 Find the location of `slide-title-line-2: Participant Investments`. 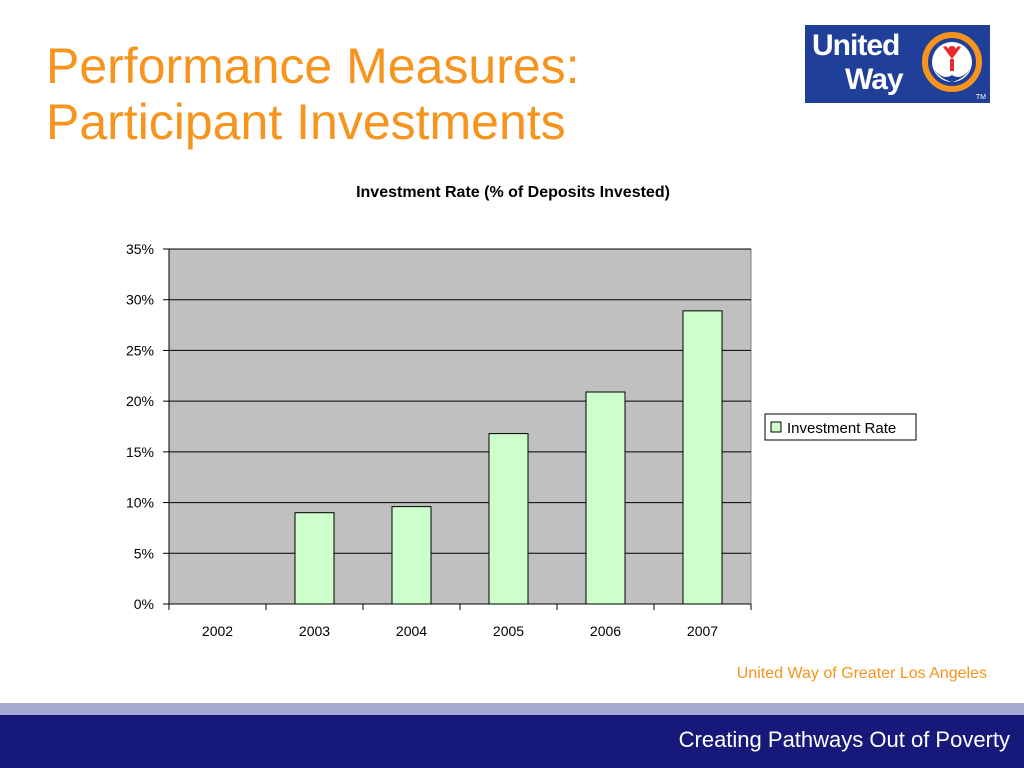

slide-title-line-2: Participant Investments is located at coordinates (306, 122).